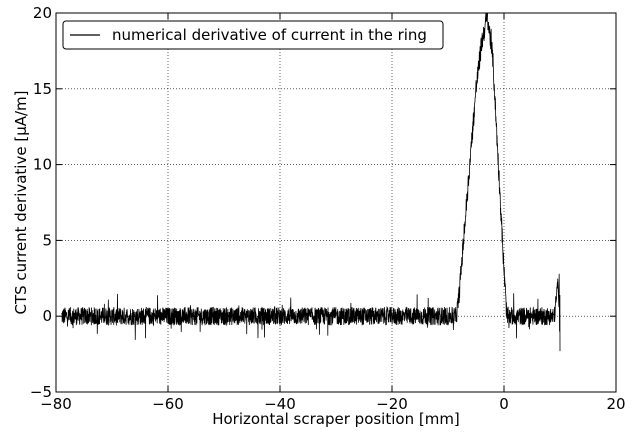 Image resolution: width=638 pixels, height=432 pixels. Describe the element at coordinates (56, 404) in the screenshot. I see `x-tick-label: −80` at that location.